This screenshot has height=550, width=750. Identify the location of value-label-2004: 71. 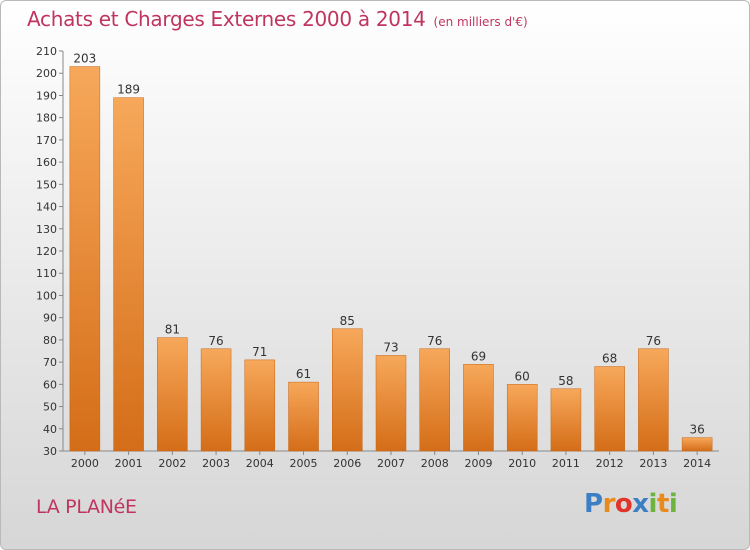
(259, 352).